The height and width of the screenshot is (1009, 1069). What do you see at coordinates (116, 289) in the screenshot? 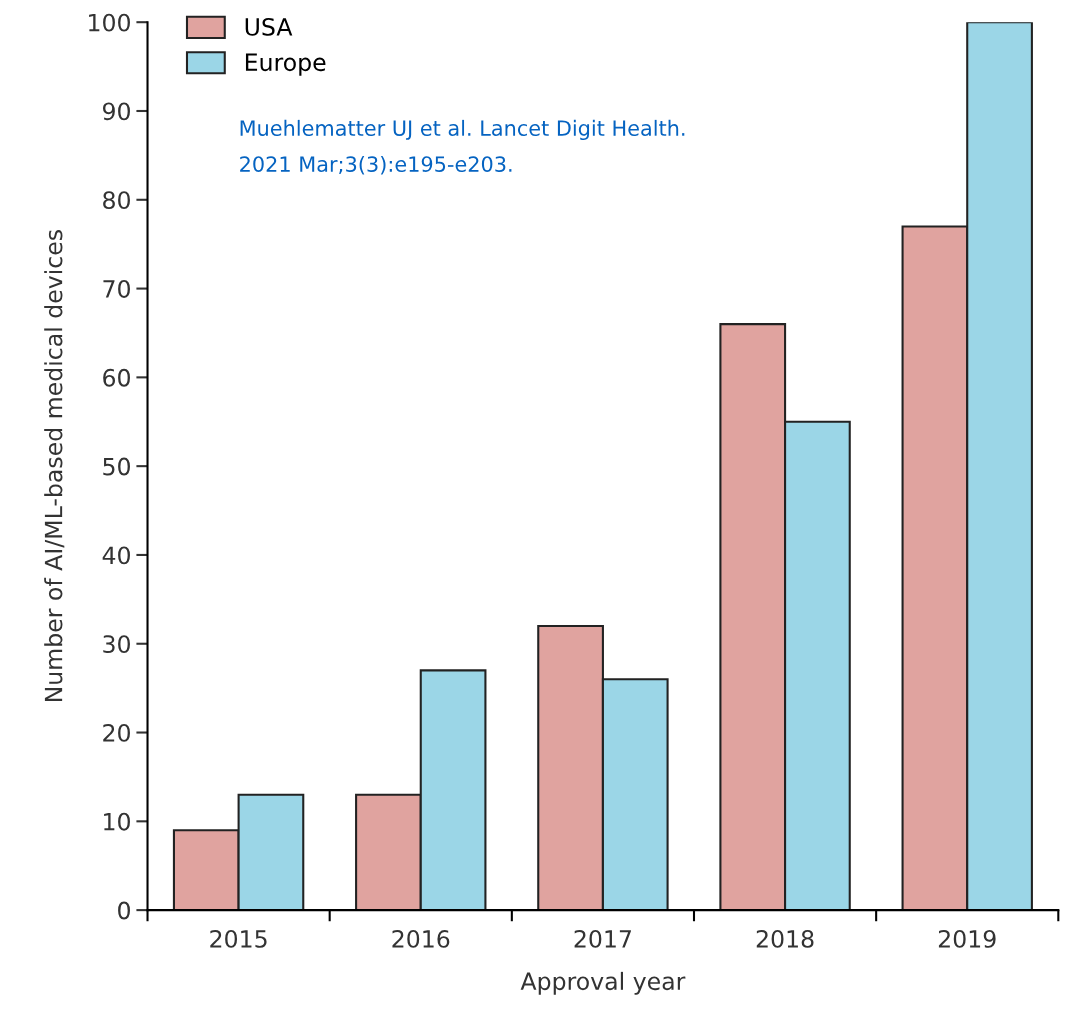
I see `y-tick-label: 70` at bounding box center [116, 289].